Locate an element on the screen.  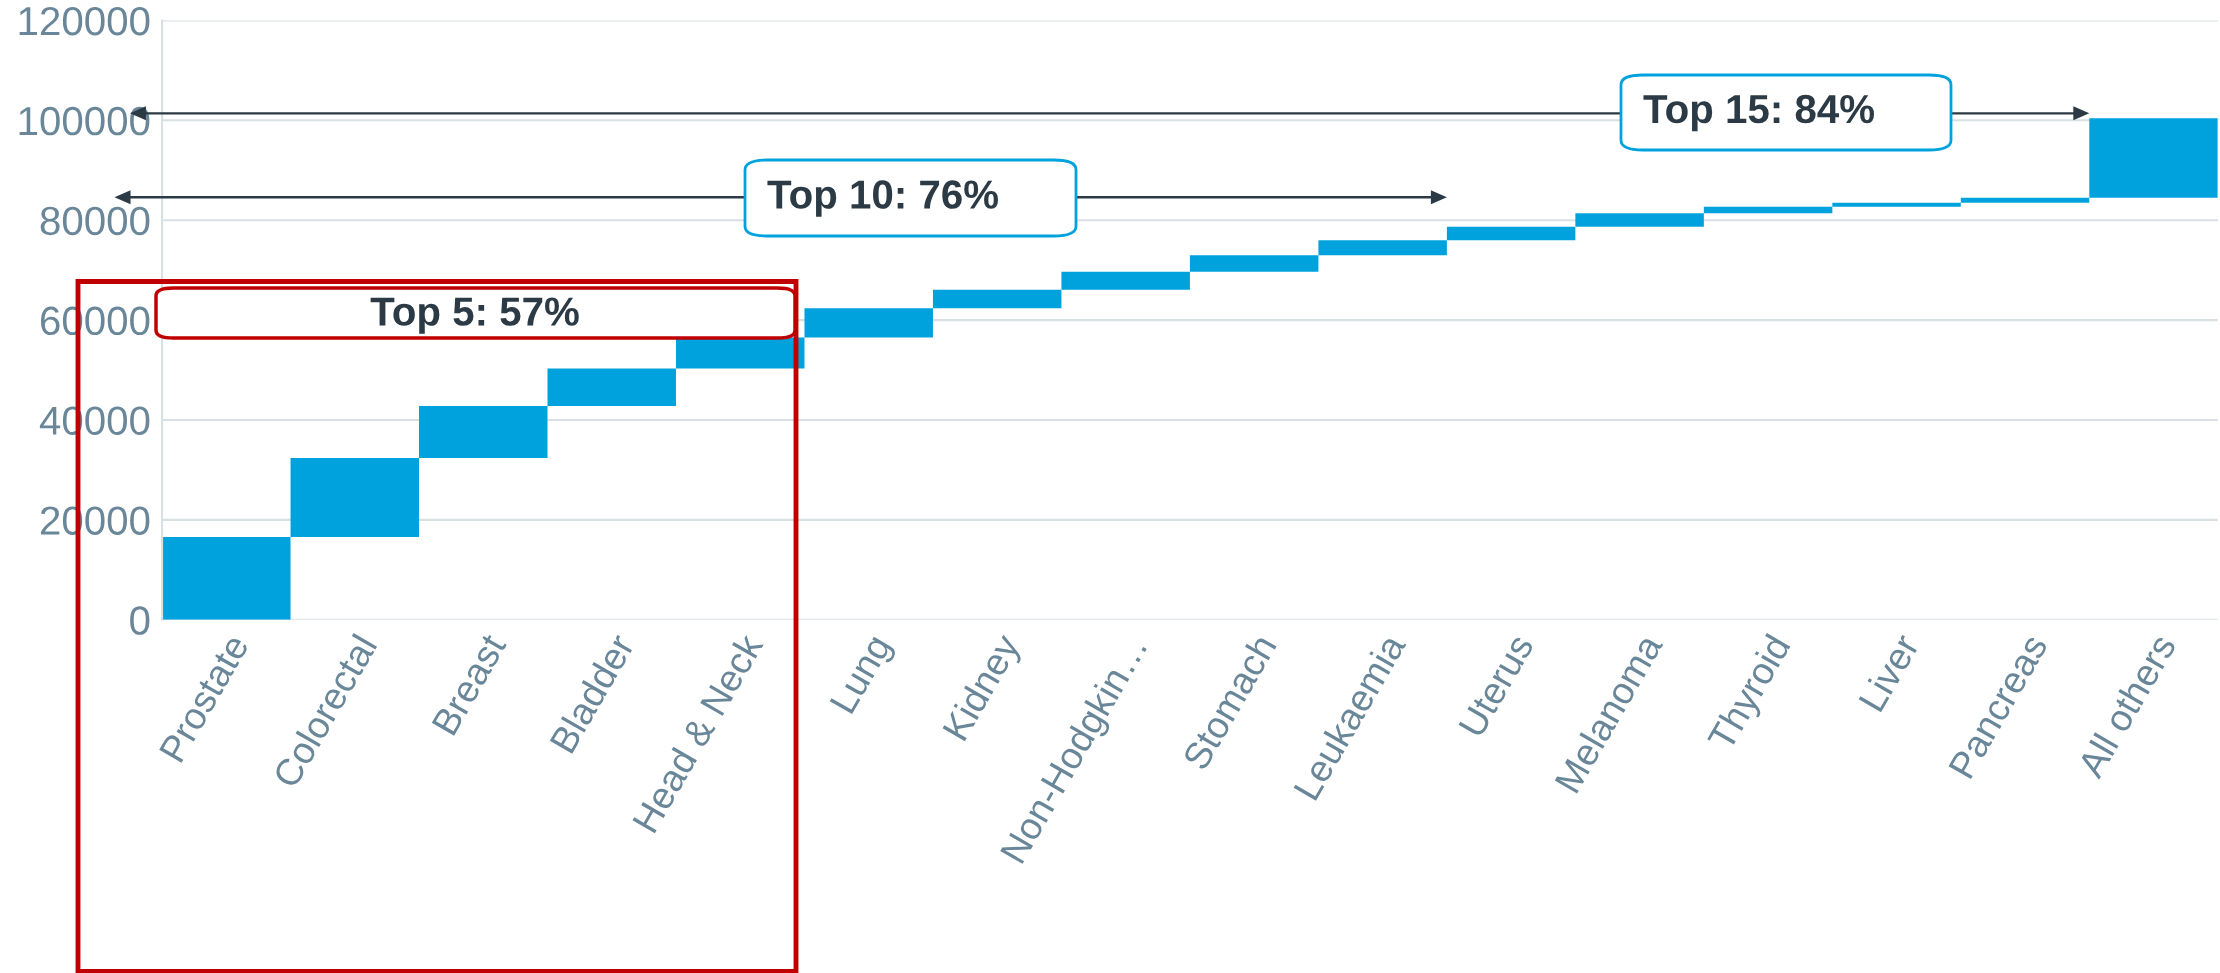
annotation: Top 15: 84% is located at coordinates (1758, 113).